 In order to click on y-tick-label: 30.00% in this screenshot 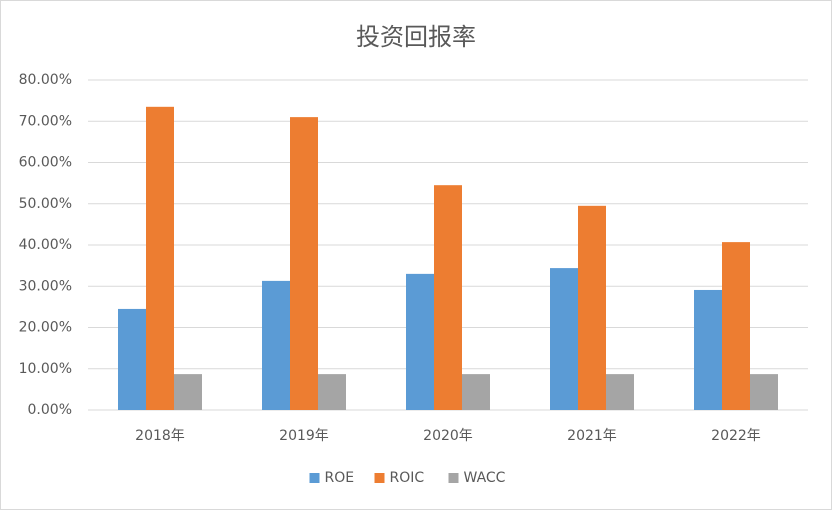, I will do `click(45, 286)`.